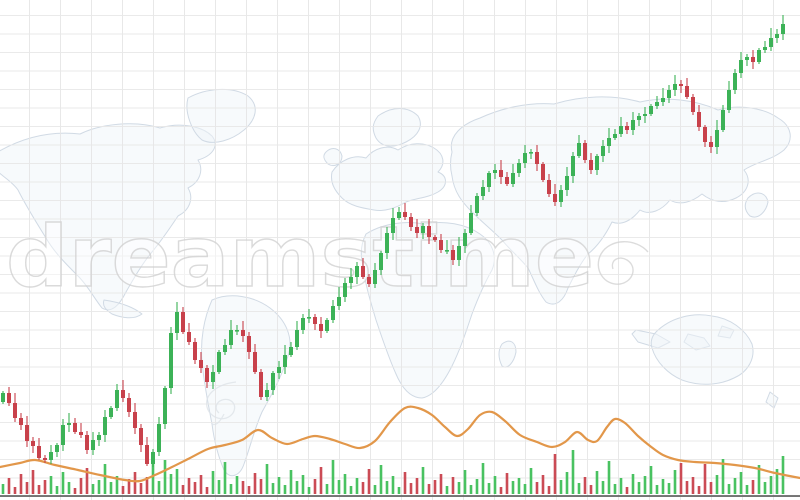  I want to click on watermark-logo-swirl-icon, so click(623, 263).